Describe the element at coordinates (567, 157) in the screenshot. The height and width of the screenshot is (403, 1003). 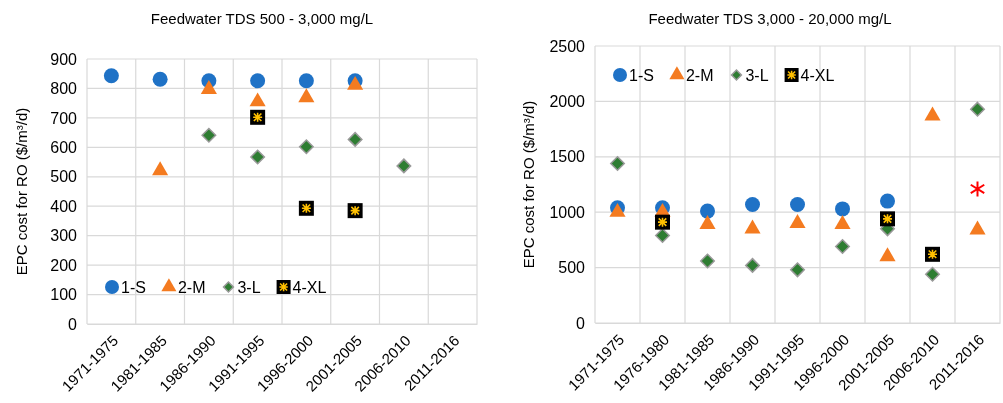
I see `y-tick-label: 1500` at that location.